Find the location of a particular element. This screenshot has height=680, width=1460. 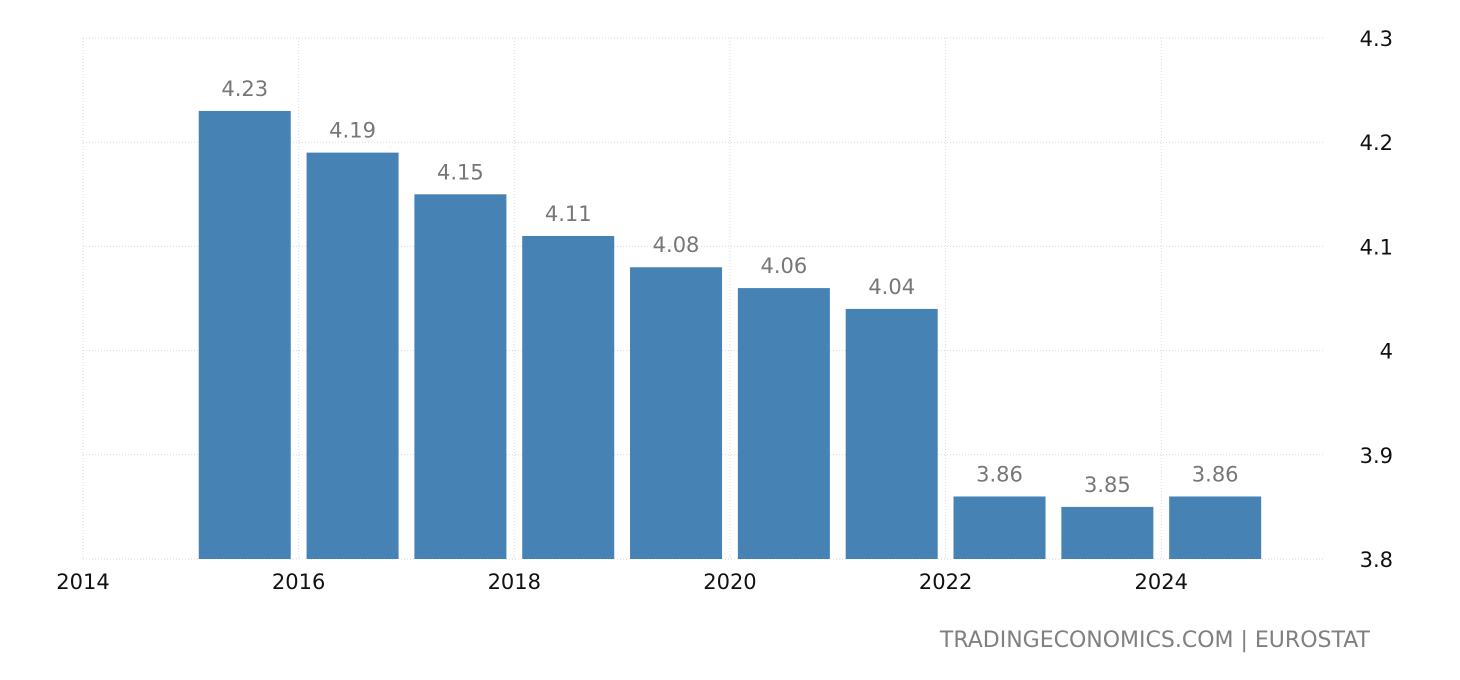

bar-2020 is located at coordinates (783, 423).